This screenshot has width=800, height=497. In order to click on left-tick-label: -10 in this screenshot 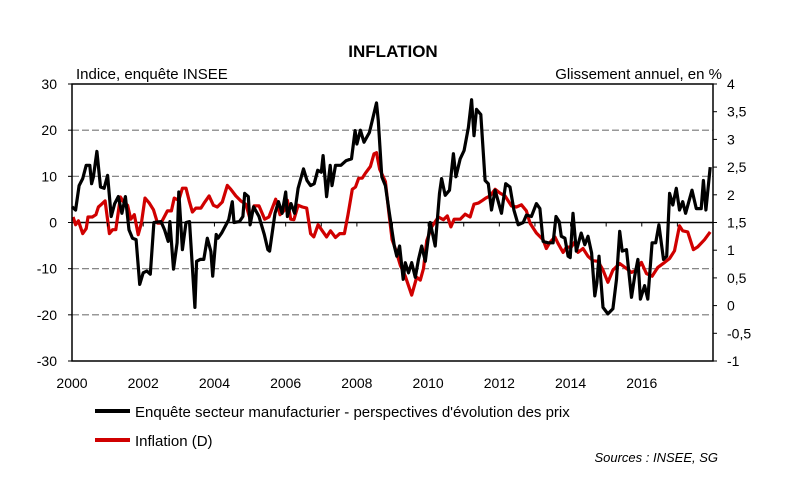, I will do `click(47, 269)`.